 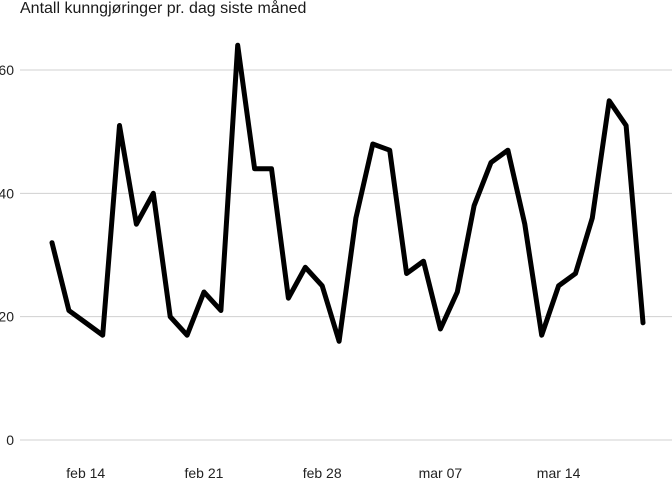 What do you see at coordinates (7, 255) in the screenshot?
I see `y-axis-tick-labels: 0 20 40 60` at bounding box center [7, 255].